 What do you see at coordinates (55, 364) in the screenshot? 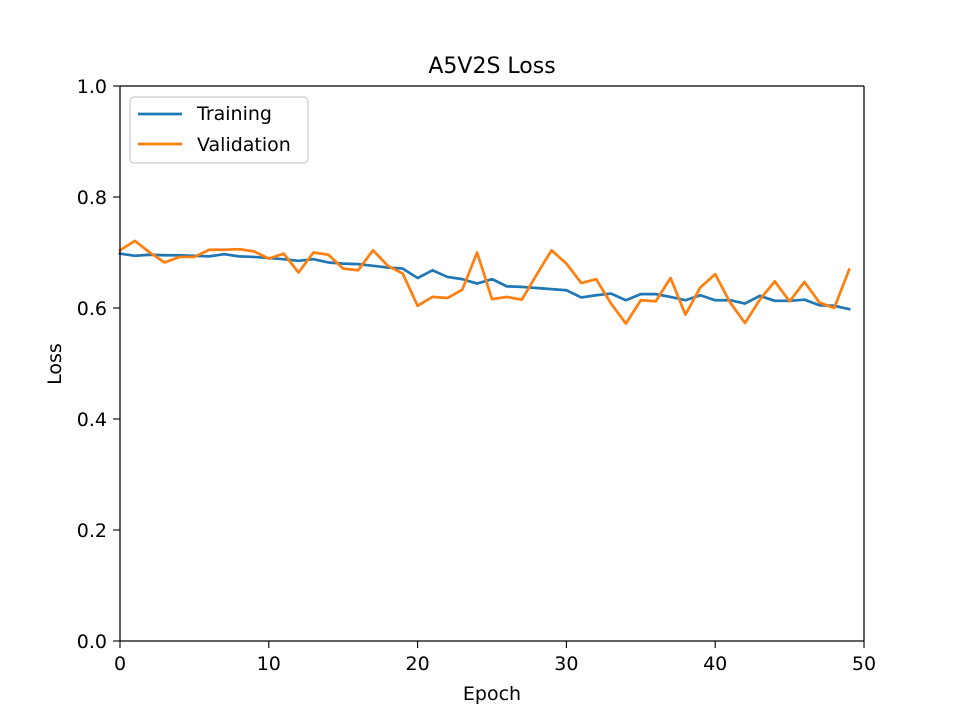
I see `y-axis-label: Loss` at bounding box center [55, 364].